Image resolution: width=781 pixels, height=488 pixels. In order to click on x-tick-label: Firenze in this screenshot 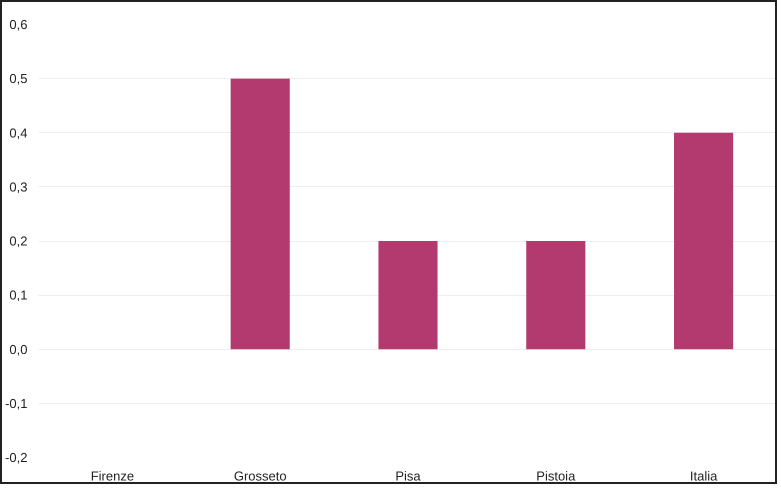, I will do `click(112, 476)`.